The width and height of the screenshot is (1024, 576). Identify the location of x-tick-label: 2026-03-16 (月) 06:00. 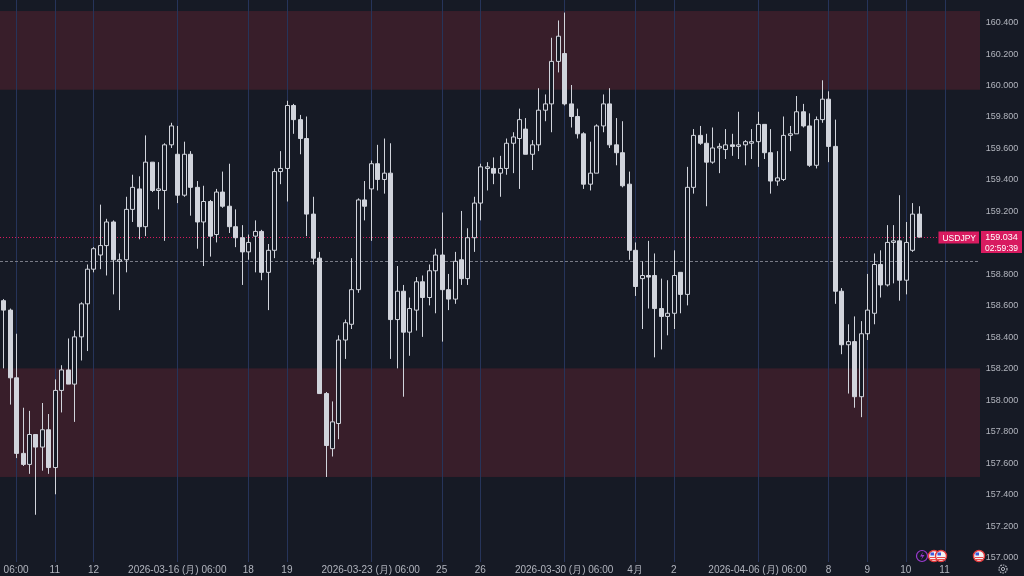
(177, 569).